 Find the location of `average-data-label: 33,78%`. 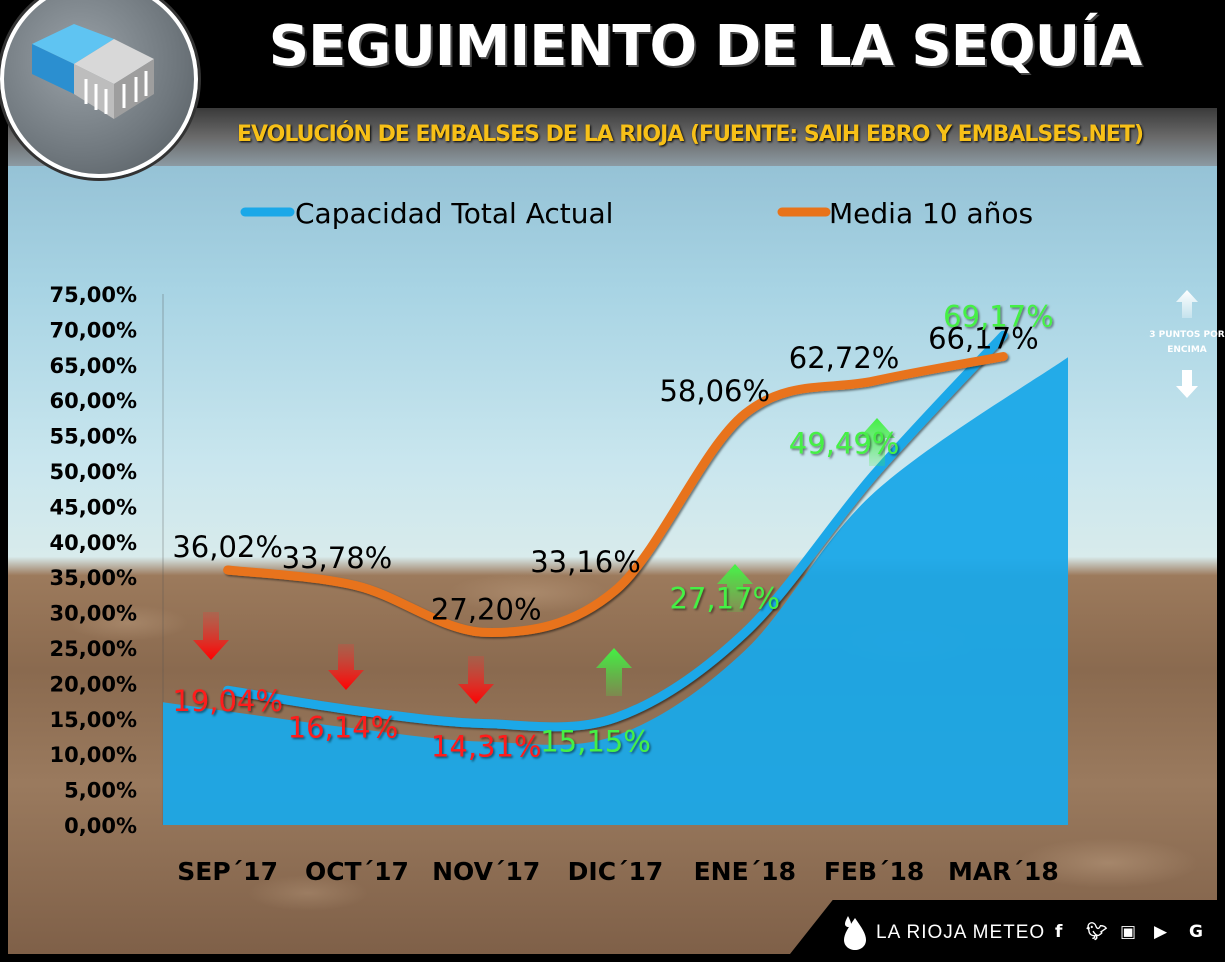

average-data-label: 33,78% is located at coordinates (337, 558).